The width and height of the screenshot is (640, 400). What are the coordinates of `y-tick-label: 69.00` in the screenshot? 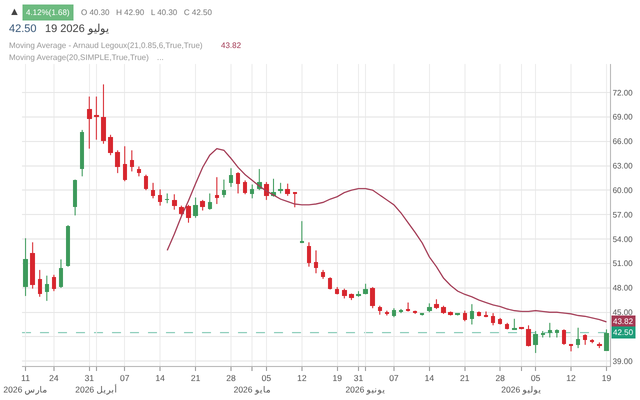 It's located at (623, 117).